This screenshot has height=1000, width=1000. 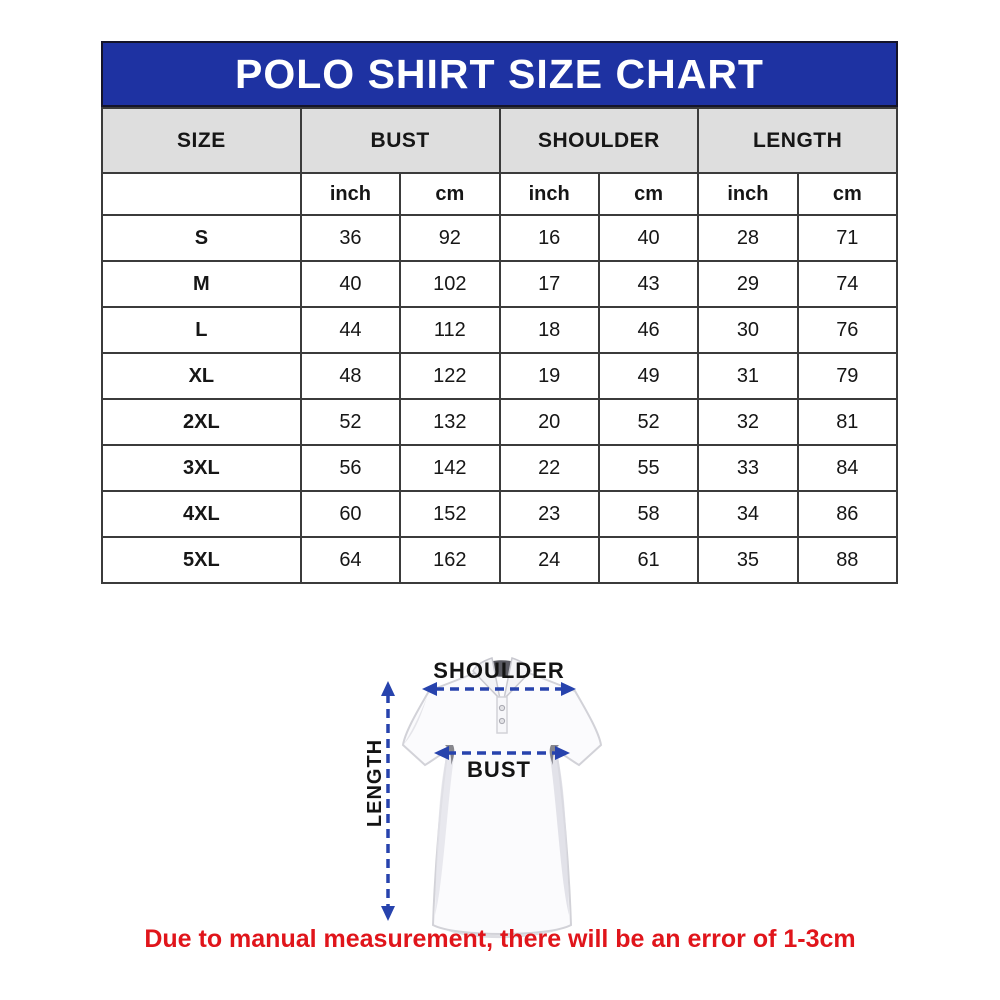 What do you see at coordinates (549, 468) in the screenshot?
I see `value-cell: 22` at bounding box center [549, 468].